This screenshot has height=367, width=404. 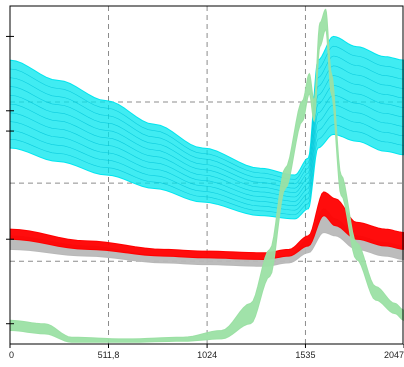 What do you see at coordinates (305, 355) in the screenshot?
I see `x-tick-label: 1535` at bounding box center [305, 355].